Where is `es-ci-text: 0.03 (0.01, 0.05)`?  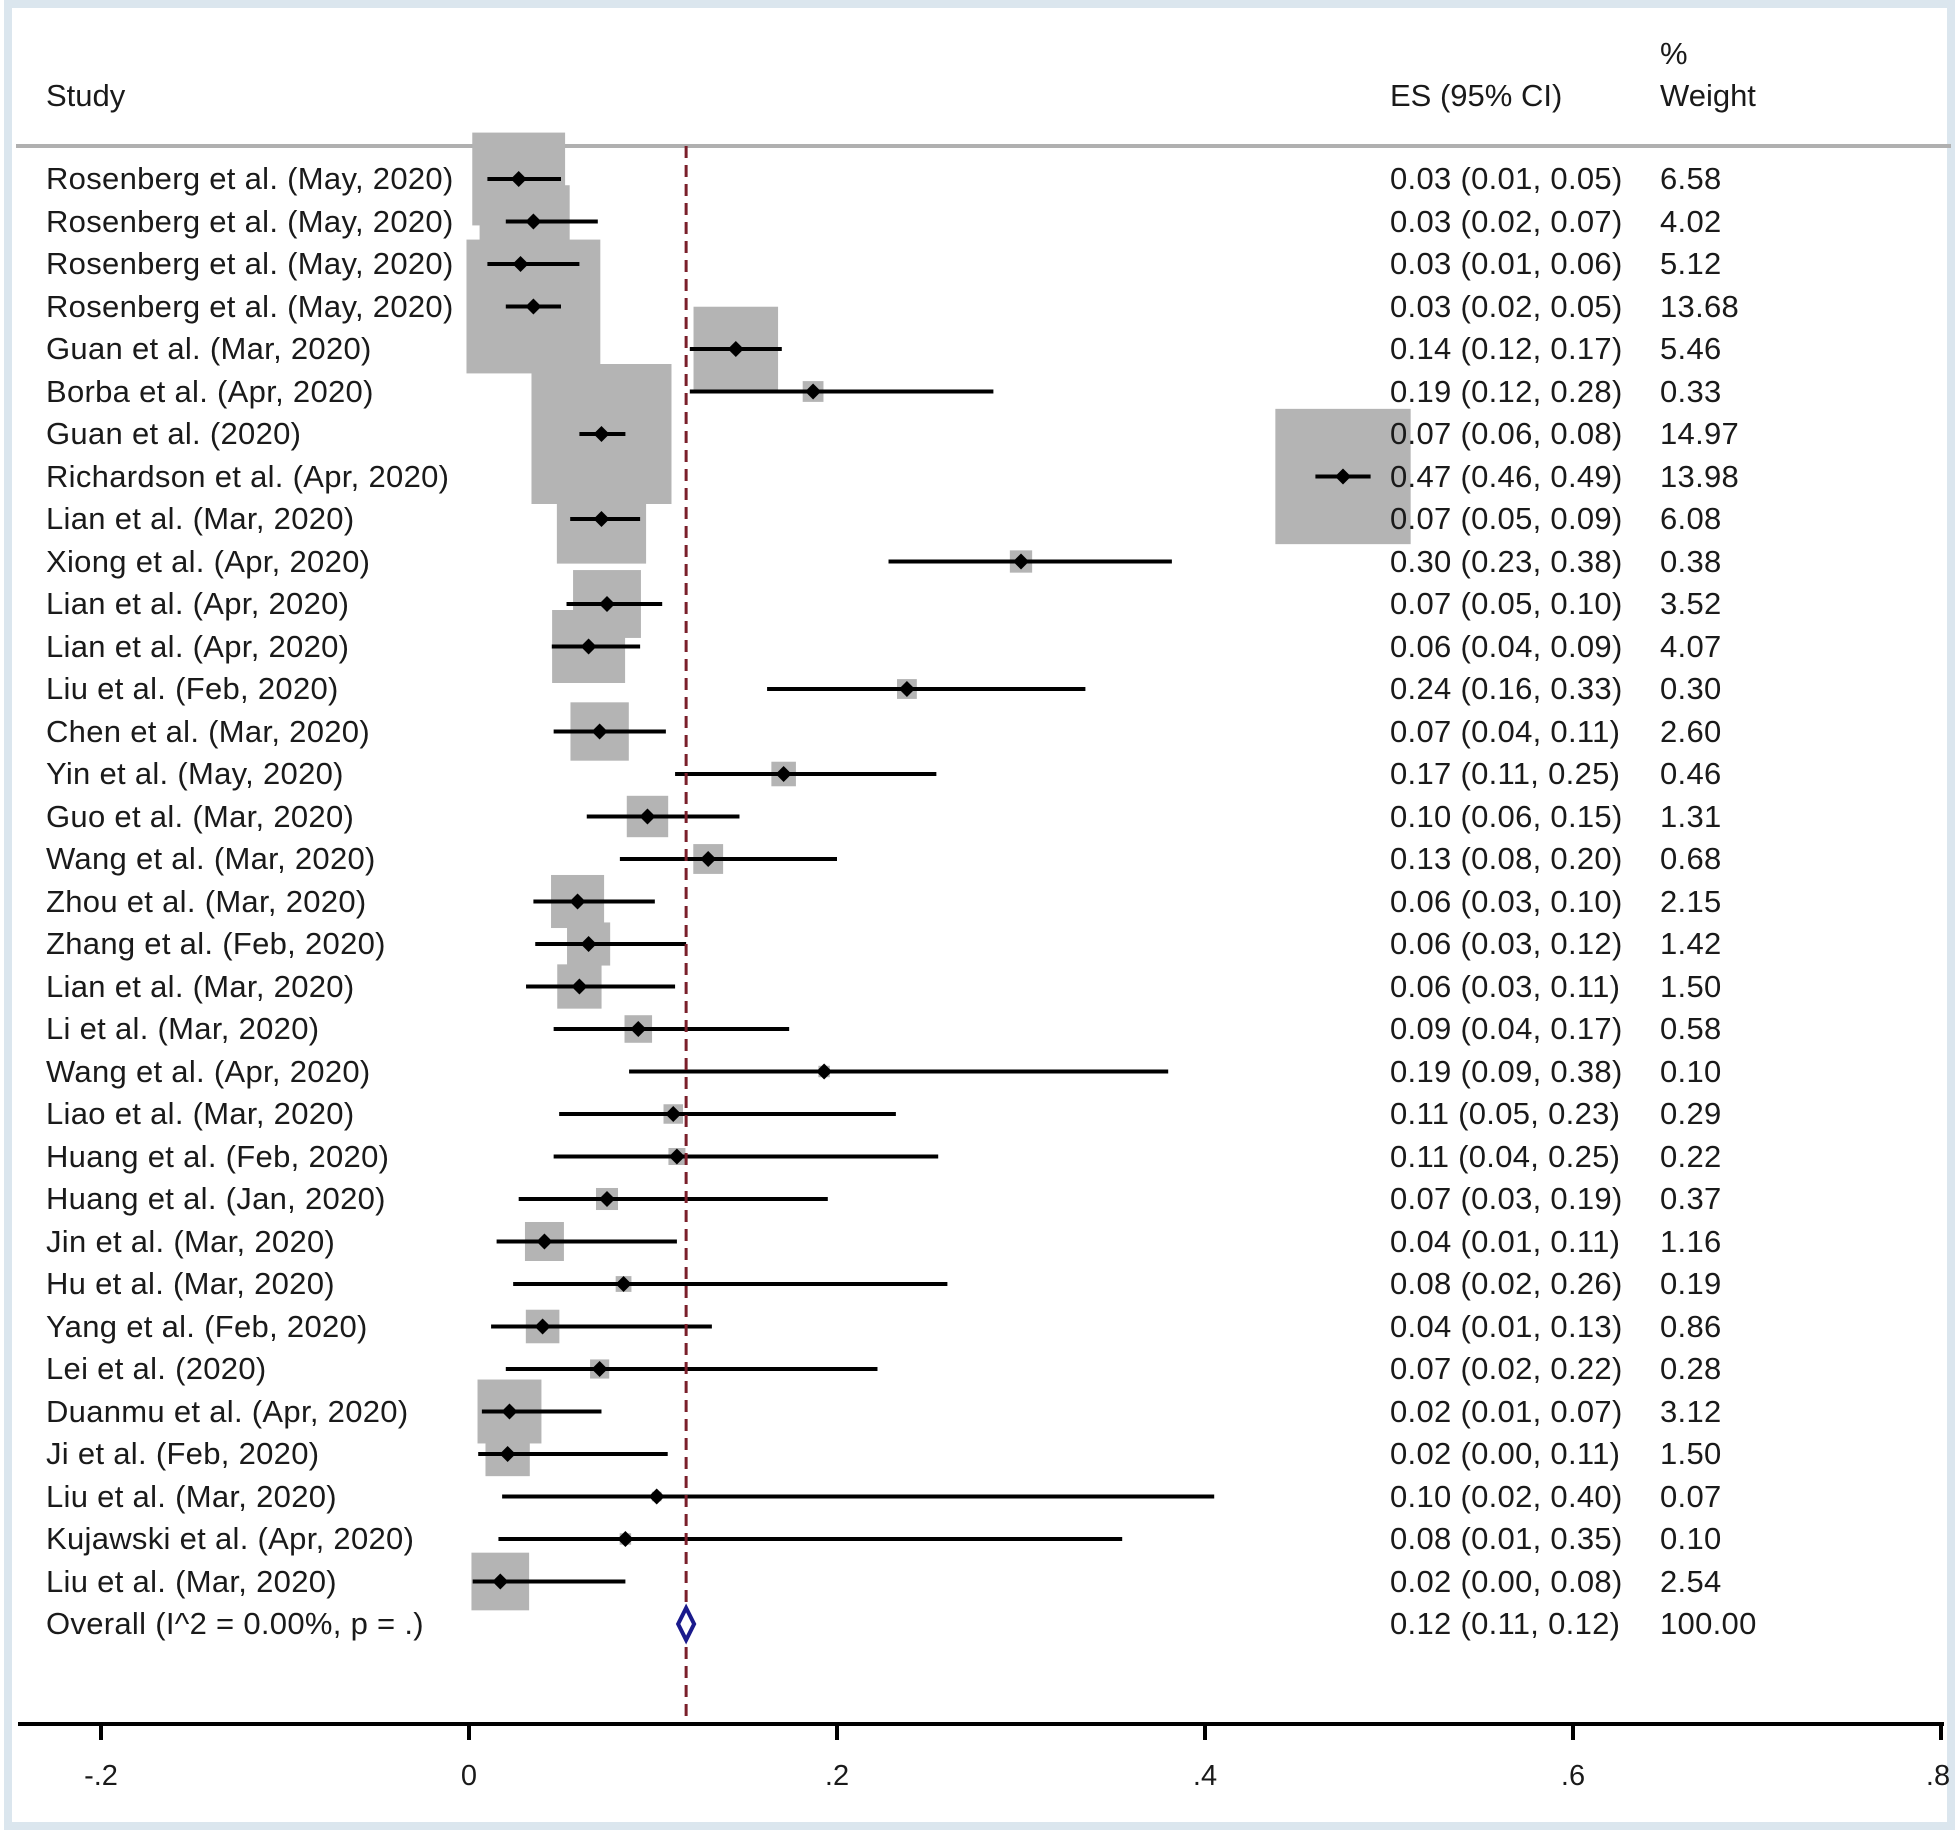 es-ci-text: 0.03 (0.01, 0.05) is located at coordinates (1506, 178).